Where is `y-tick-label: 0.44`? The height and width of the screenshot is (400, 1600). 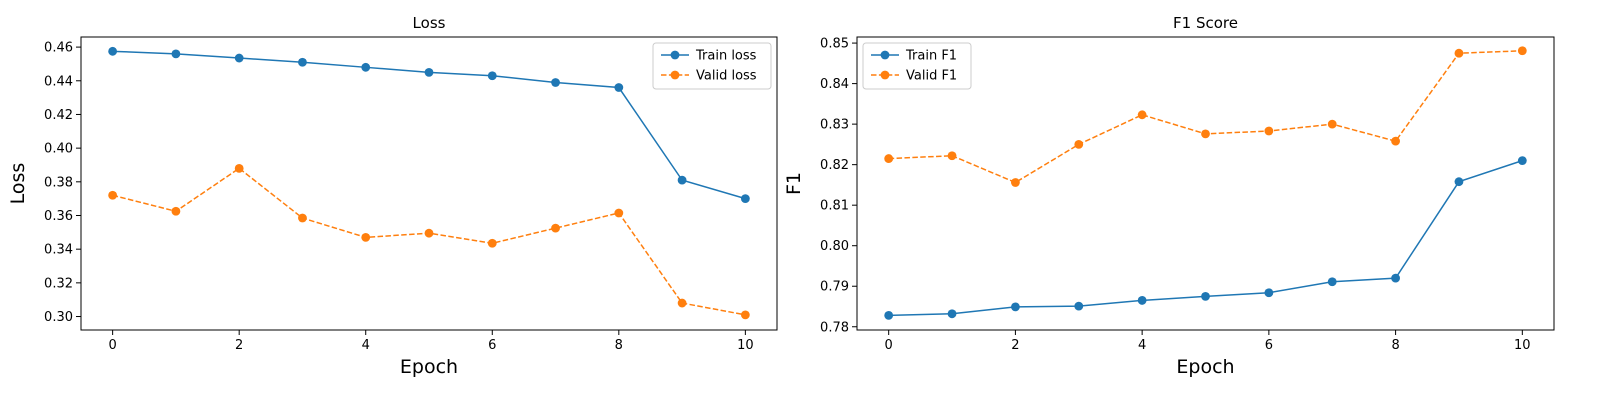
y-tick-label: 0.44 is located at coordinates (58, 81).